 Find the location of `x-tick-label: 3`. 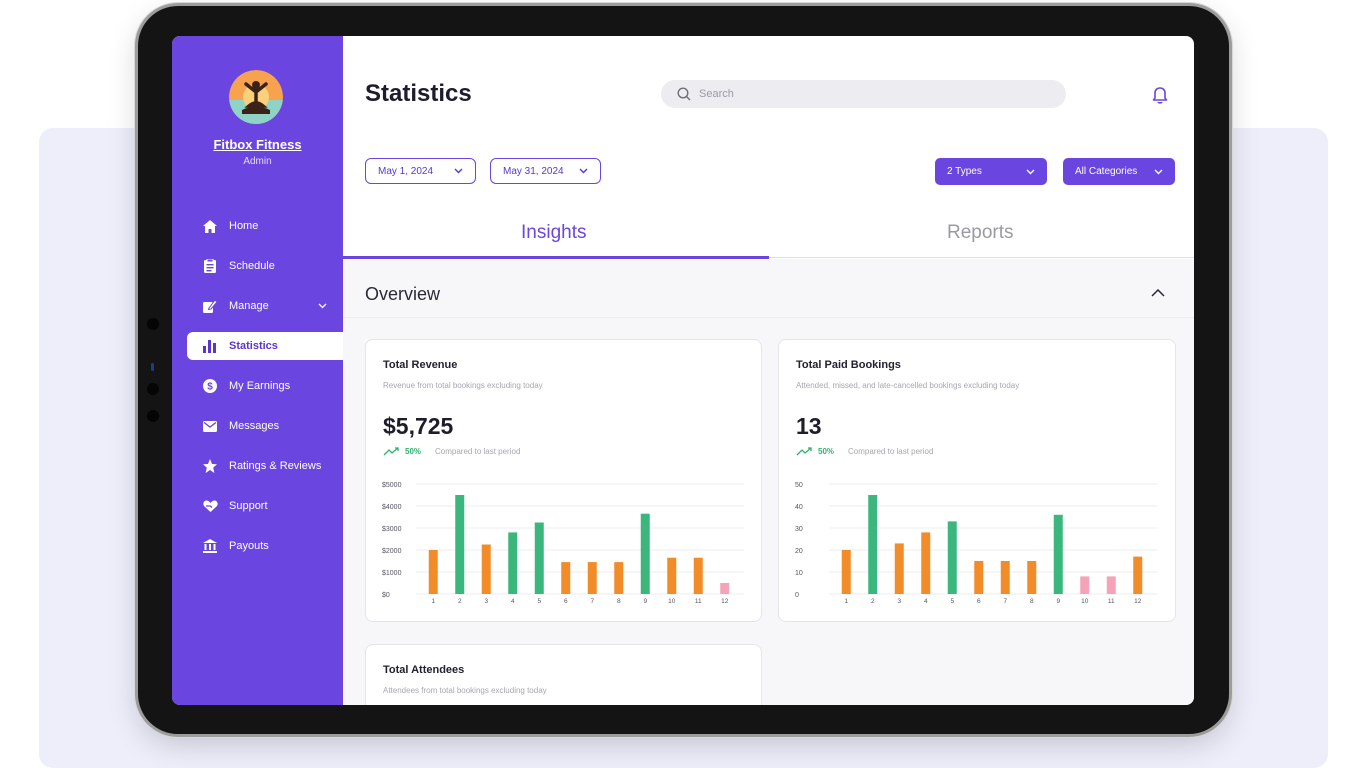

x-tick-label: 3 is located at coordinates (486, 601).